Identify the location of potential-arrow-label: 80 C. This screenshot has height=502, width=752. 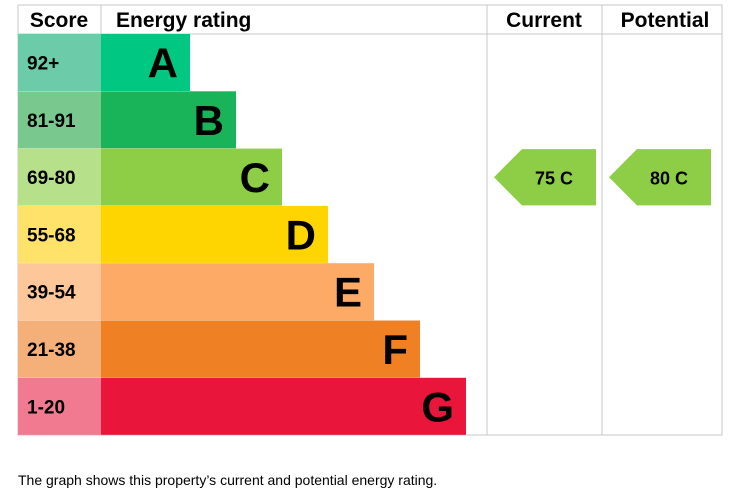
(669, 178).